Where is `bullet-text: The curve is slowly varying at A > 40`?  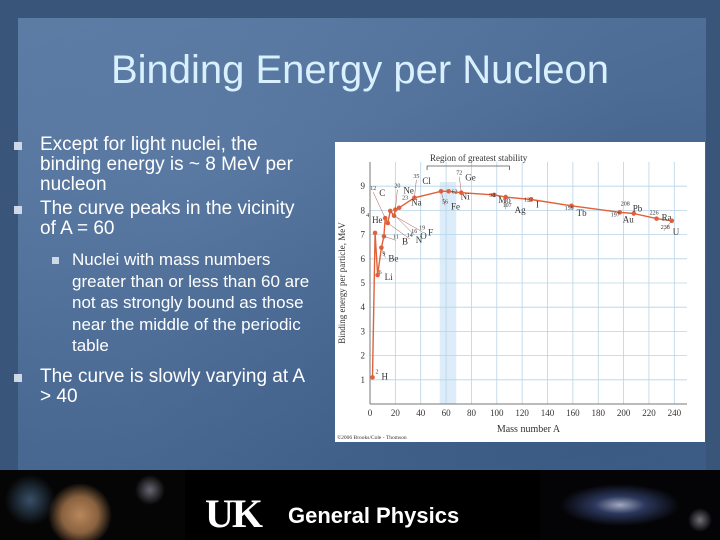
bullet-text: The curve is slowly varying at A > 40 is located at coordinates (172, 386).